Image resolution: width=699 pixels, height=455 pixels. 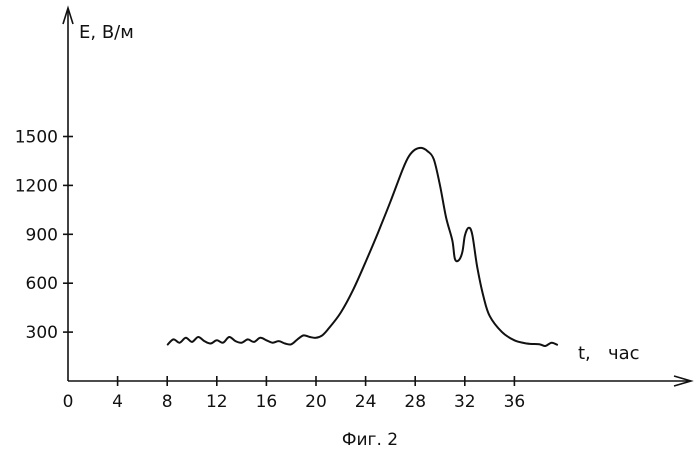 I want to click on x-tick-label: 20, so click(x=316, y=402).